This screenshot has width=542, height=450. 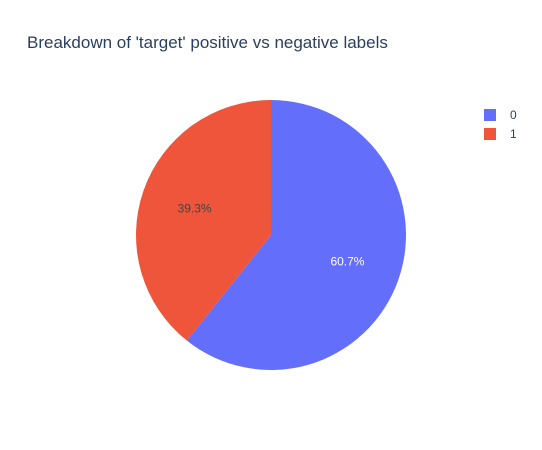 What do you see at coordinates (513, 133) in the screenshot?
I see `legend-label-1: 1` at bounding box center [513, 133].